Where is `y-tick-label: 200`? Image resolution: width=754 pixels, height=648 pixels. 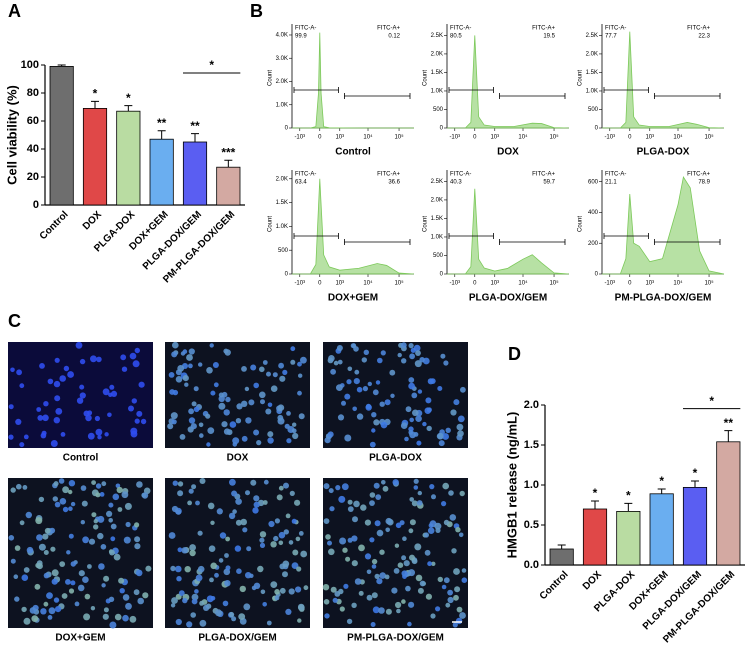
y-tick-label: 200 is located at coordinates (593, 244).